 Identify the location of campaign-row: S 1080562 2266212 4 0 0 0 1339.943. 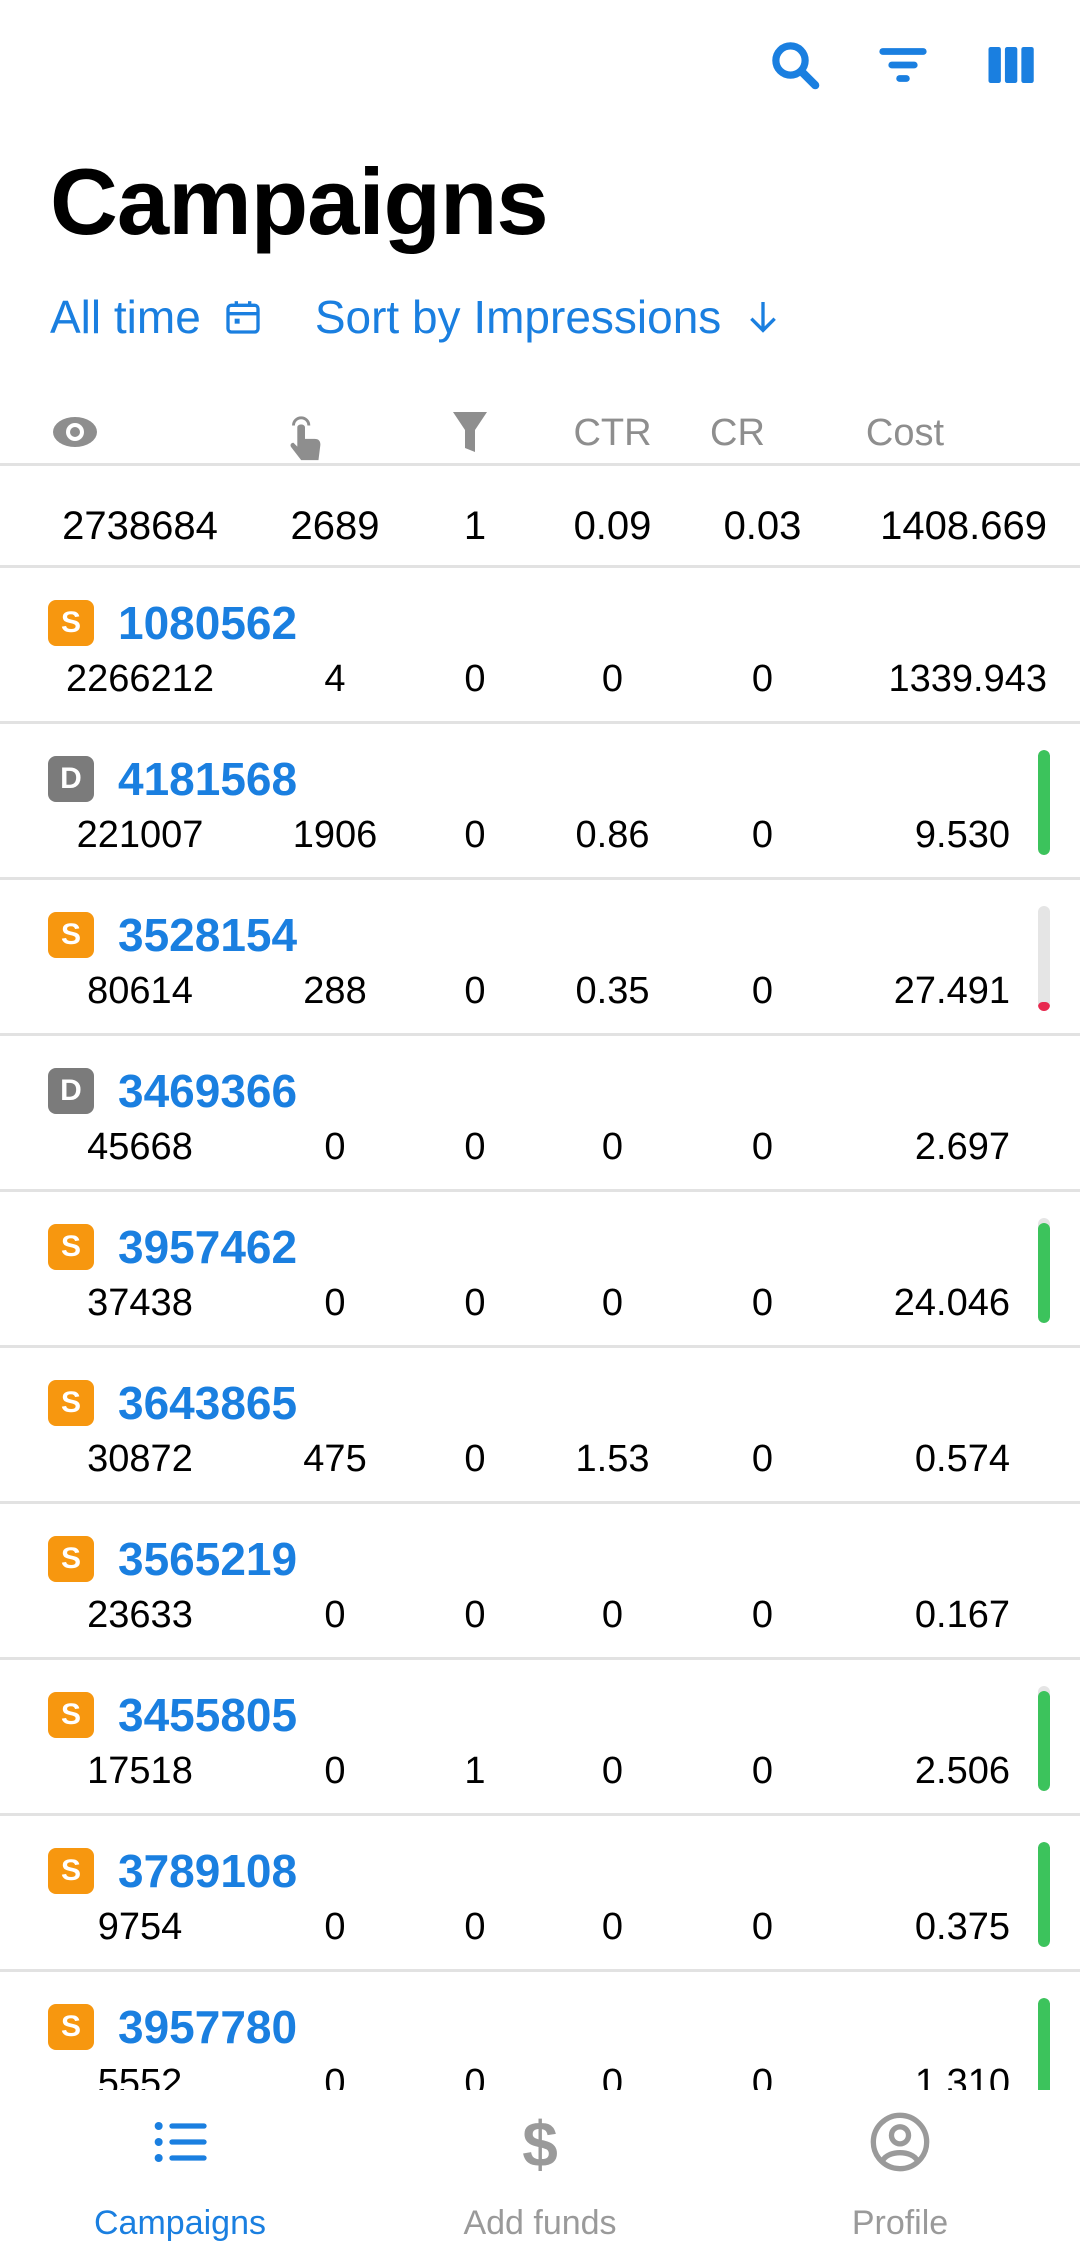
(540, 646).